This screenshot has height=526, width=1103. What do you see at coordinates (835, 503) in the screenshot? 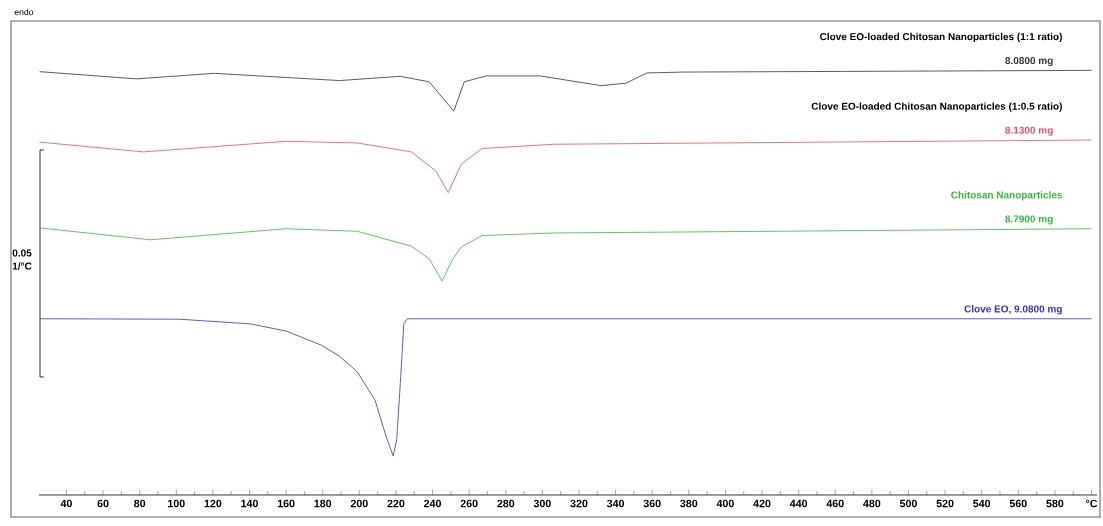
I see `x-tick-label: 460` at bounding box center [835, 503].